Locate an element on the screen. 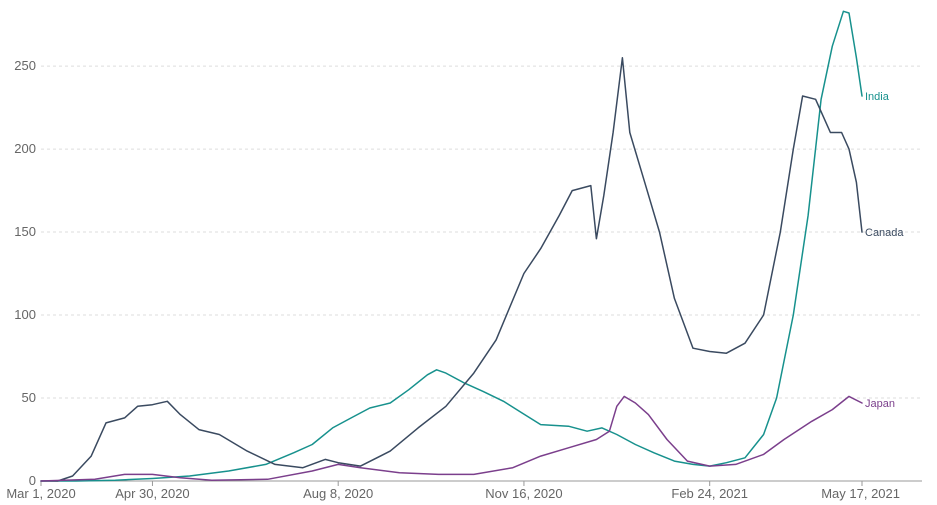 The height and width of the screenshot is (505, 937). series-label-japan: Japan is located at coordinates (880, 404).